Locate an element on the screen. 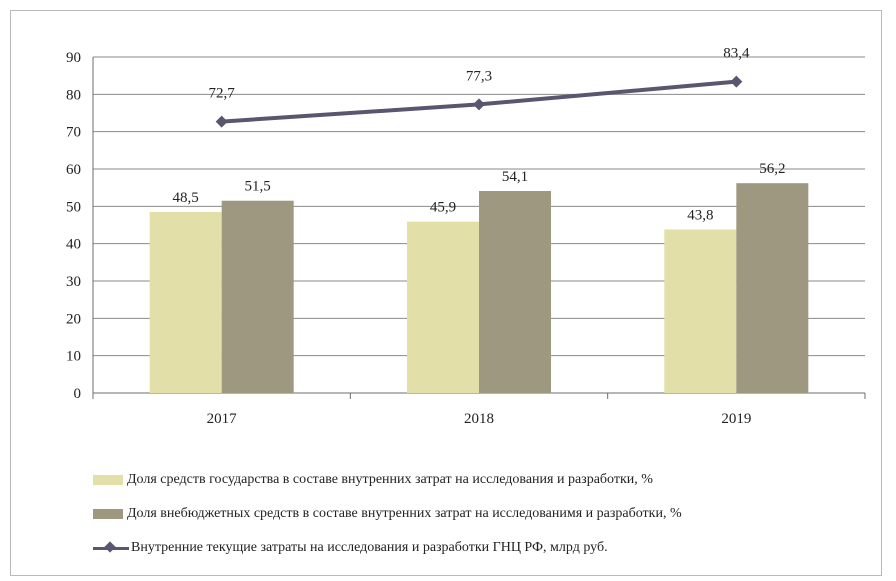 The width and height of the screenshot is (896, 581). bar-data-label: 45,9 is located at coordinates (443, 208).